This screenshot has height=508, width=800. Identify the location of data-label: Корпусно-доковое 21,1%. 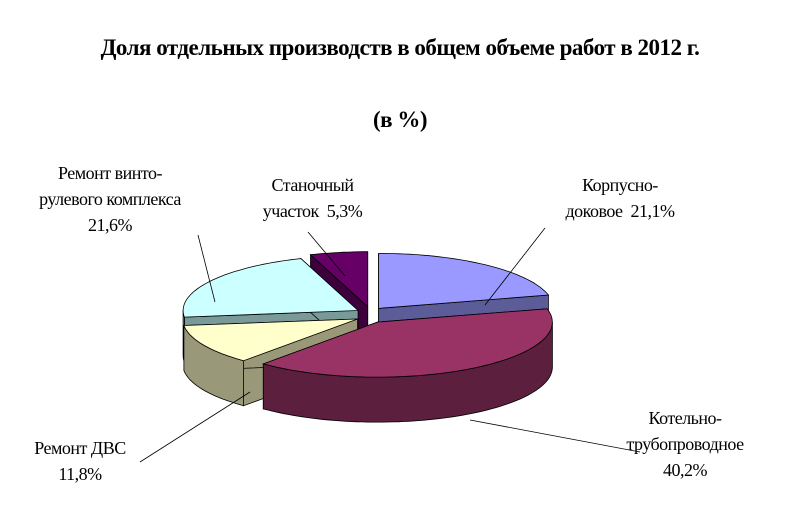
(620, 198).